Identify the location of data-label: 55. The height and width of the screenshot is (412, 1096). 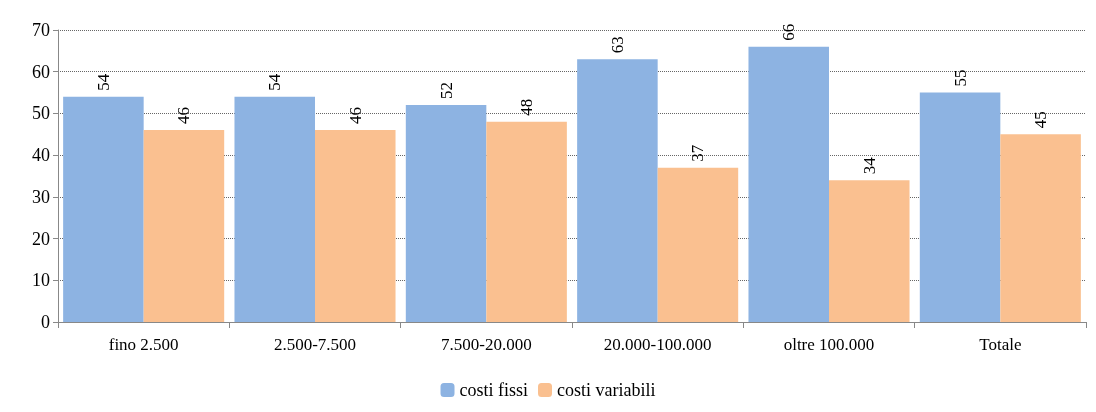
(960, 78).